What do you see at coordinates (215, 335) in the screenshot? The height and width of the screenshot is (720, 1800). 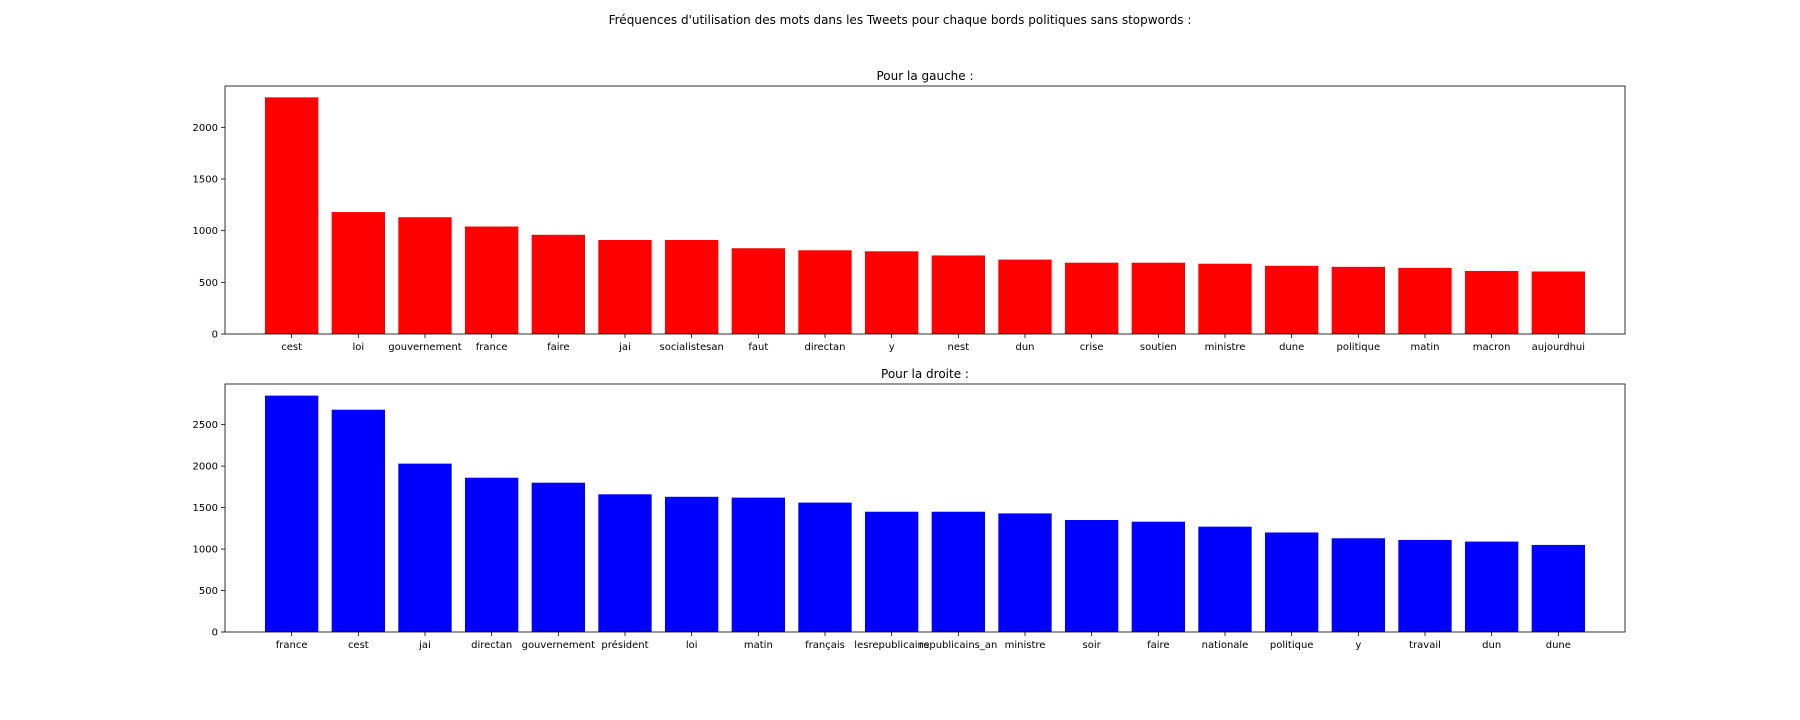 I see `chart-0-ytick-label-0: 0` at bounding box center [215, 335].